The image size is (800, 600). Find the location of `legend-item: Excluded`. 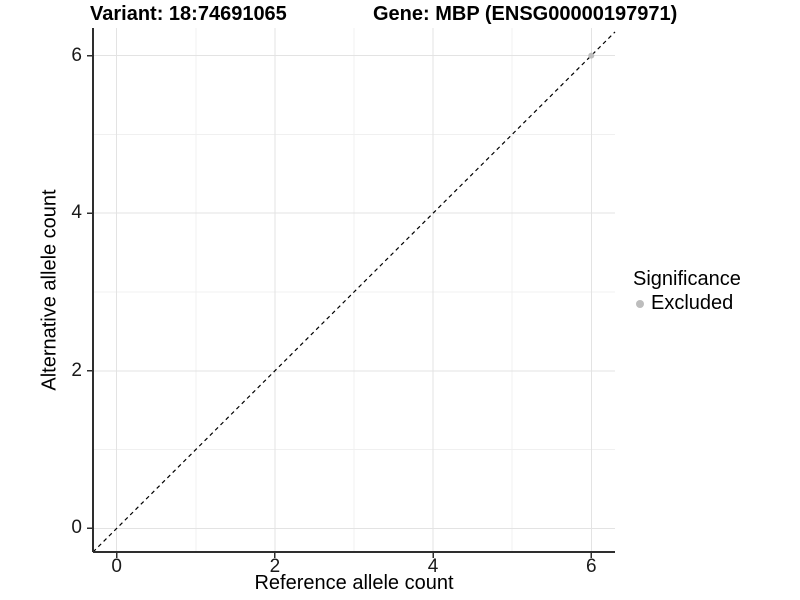

legend-item: Excluded is located at coordinates (686, 303).